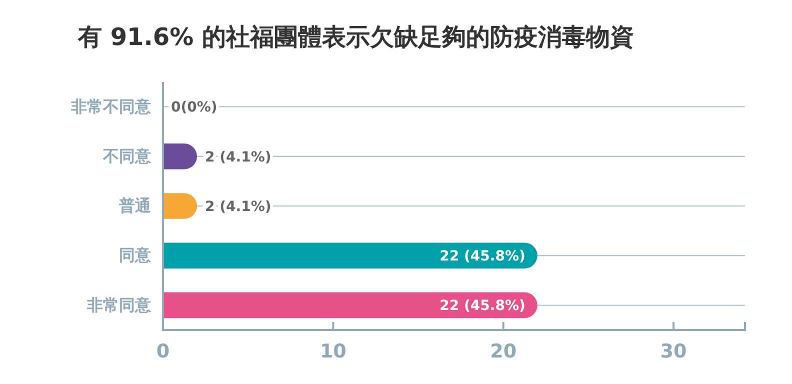 The height and width of the screenshot is (384, 792). What do you see at coordinates (135, 206) in the screenshot?
I see `y-tick-label: 普通` at bounding box center [135, 206].